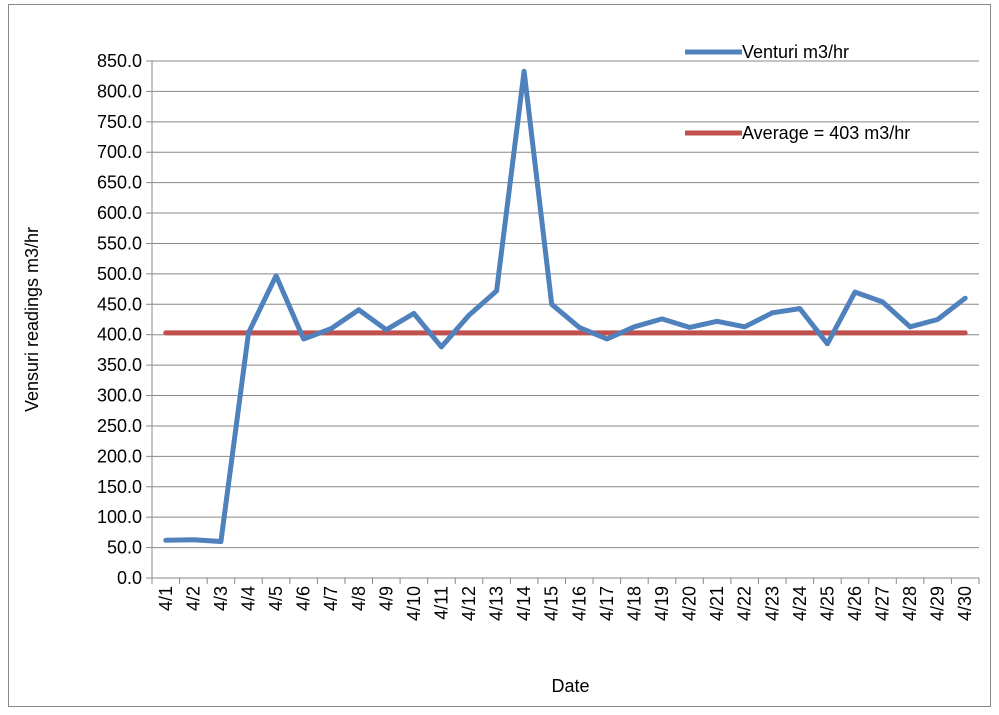 Image resolution: width=999 pixels, height=715 pixels. What do you see at coordinates (193, 598) in the screenshot?
I see `x-tick-label: 4/2` at bounding box center [193, 598].